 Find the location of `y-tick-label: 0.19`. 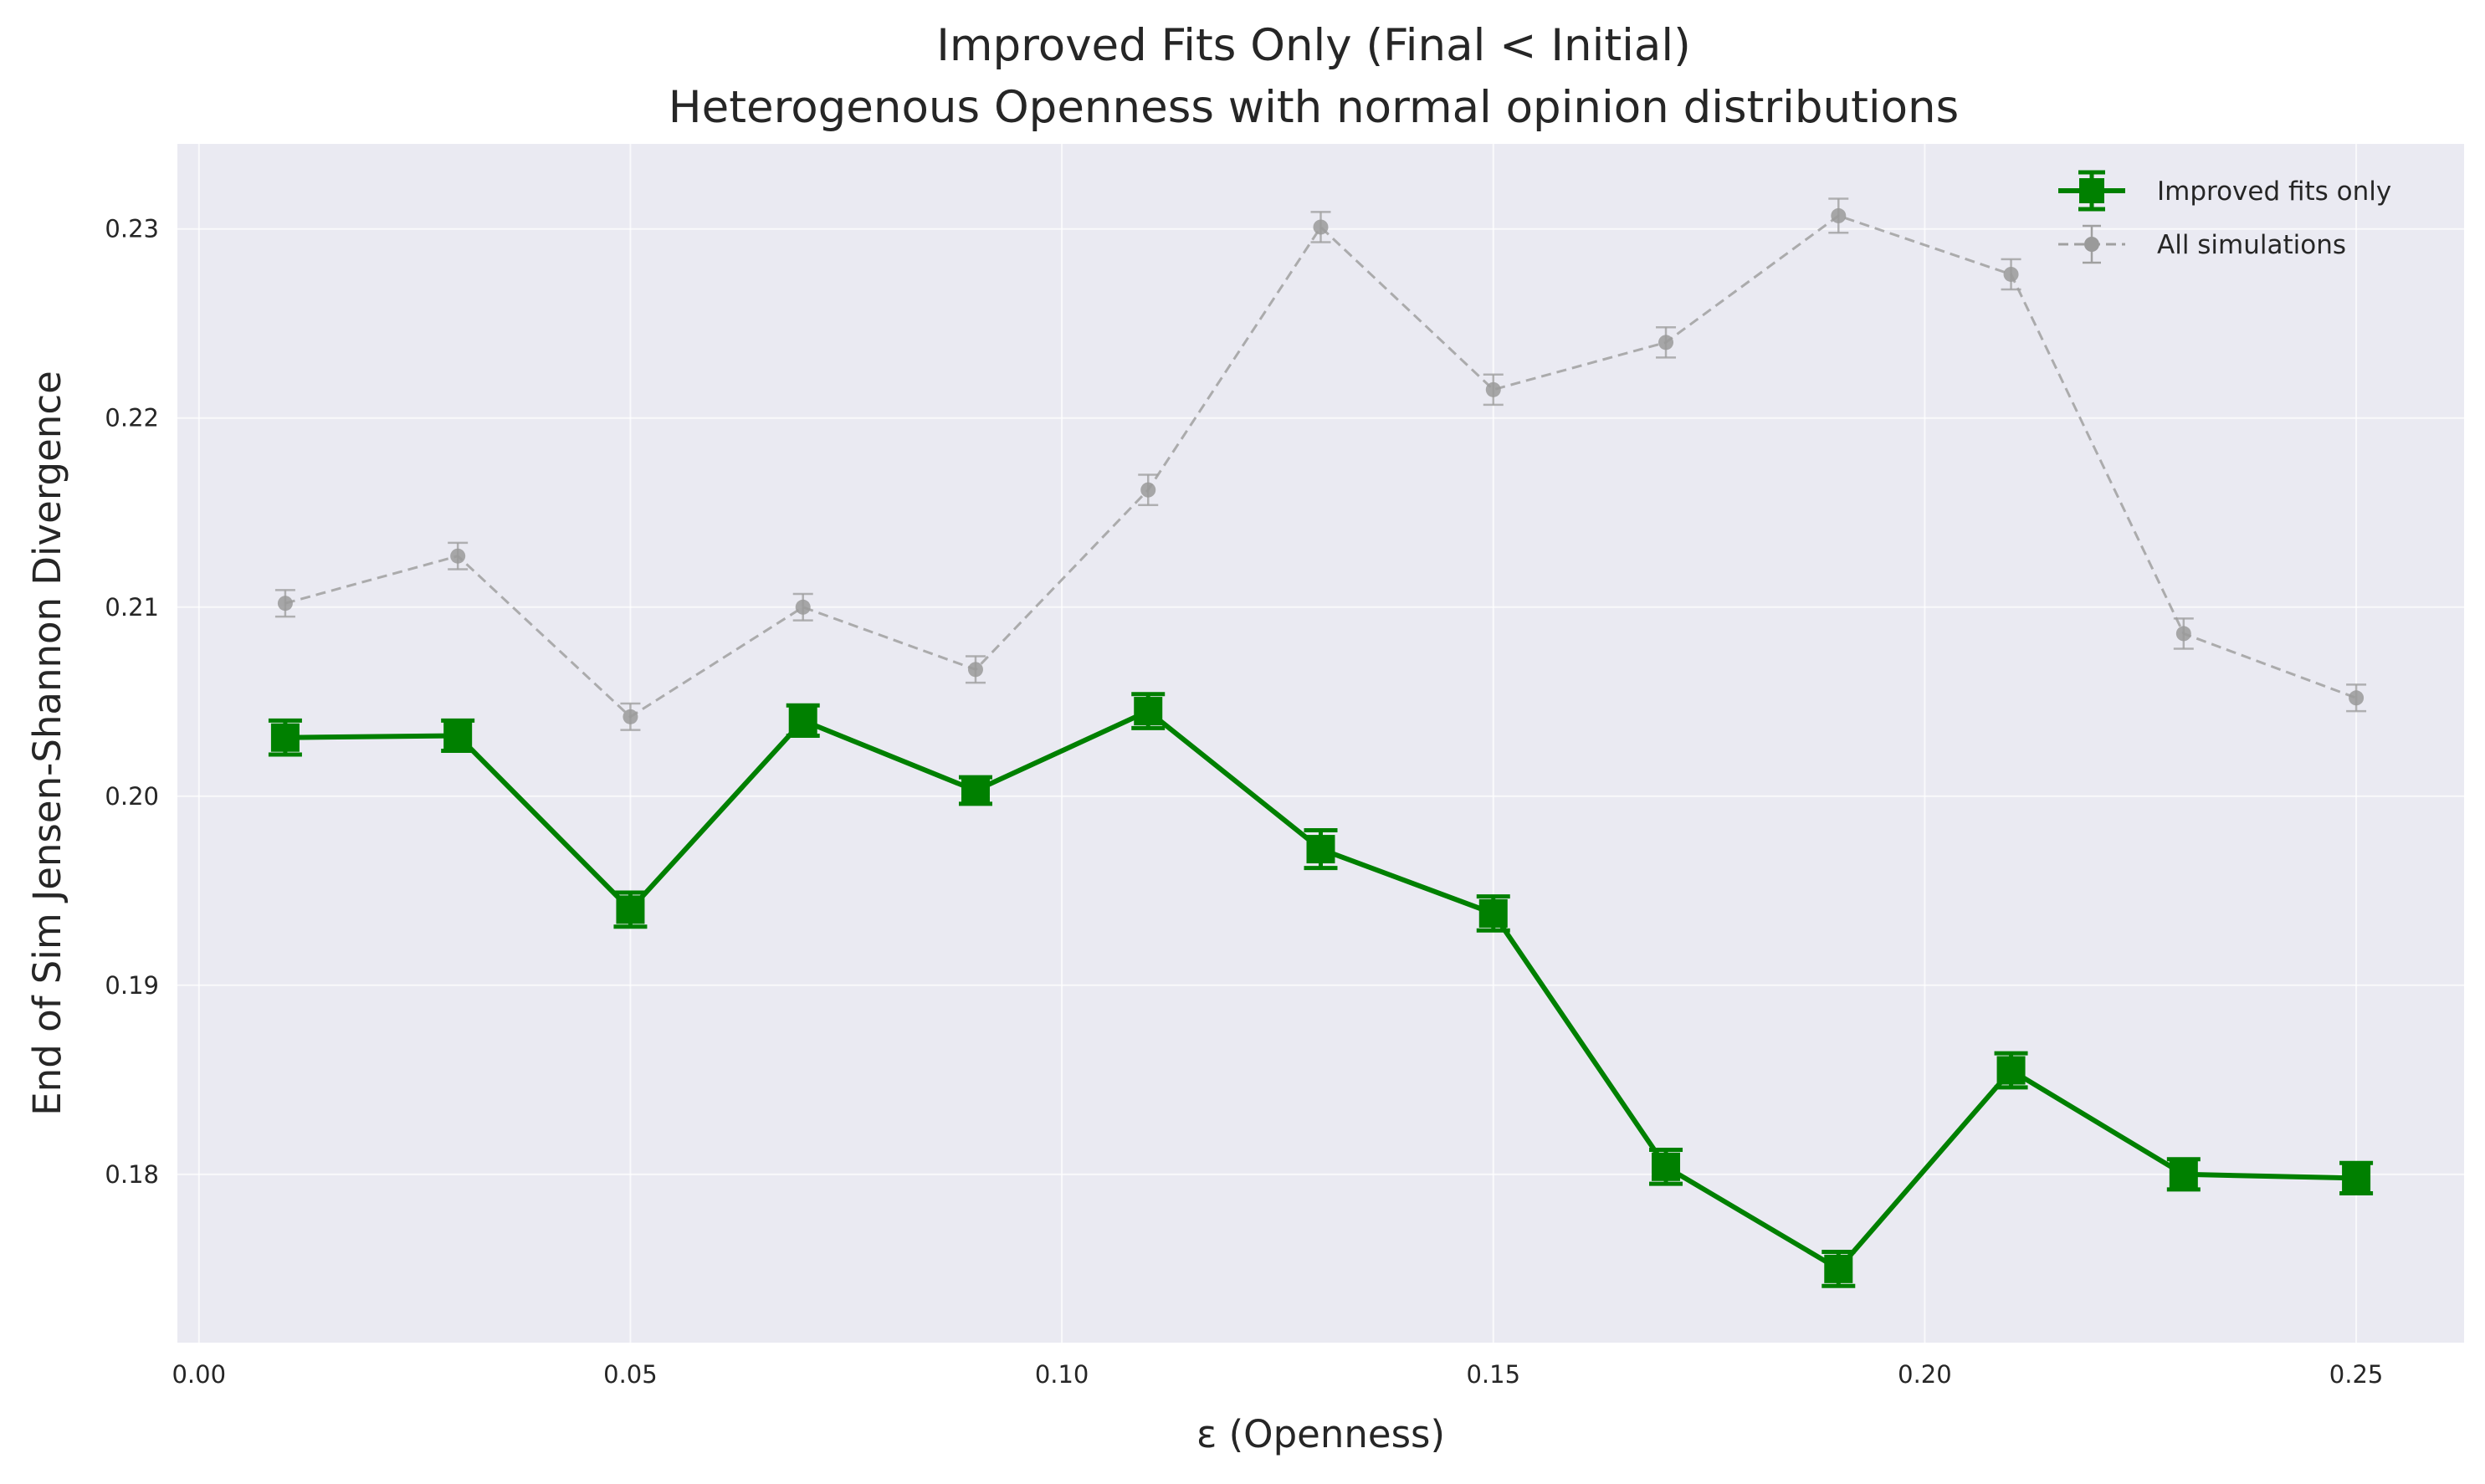

y-tick-label: 0.19 is located at coordinates (132, 985).